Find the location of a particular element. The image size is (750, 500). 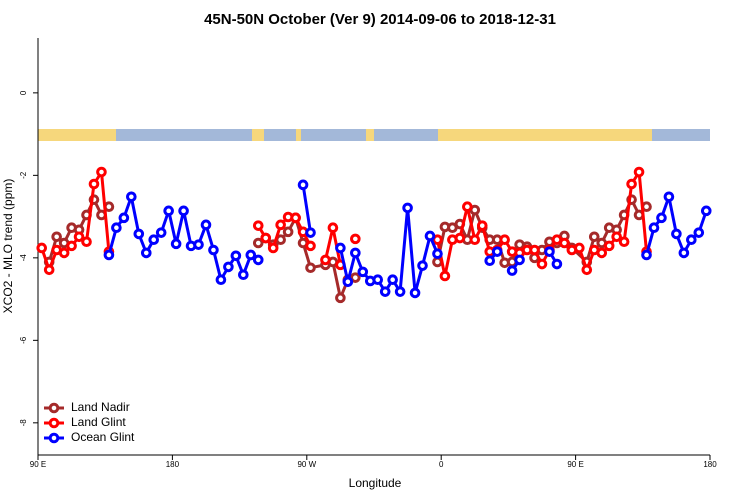

legend-label: Ocean Glint is located at coordinates (103, 437).